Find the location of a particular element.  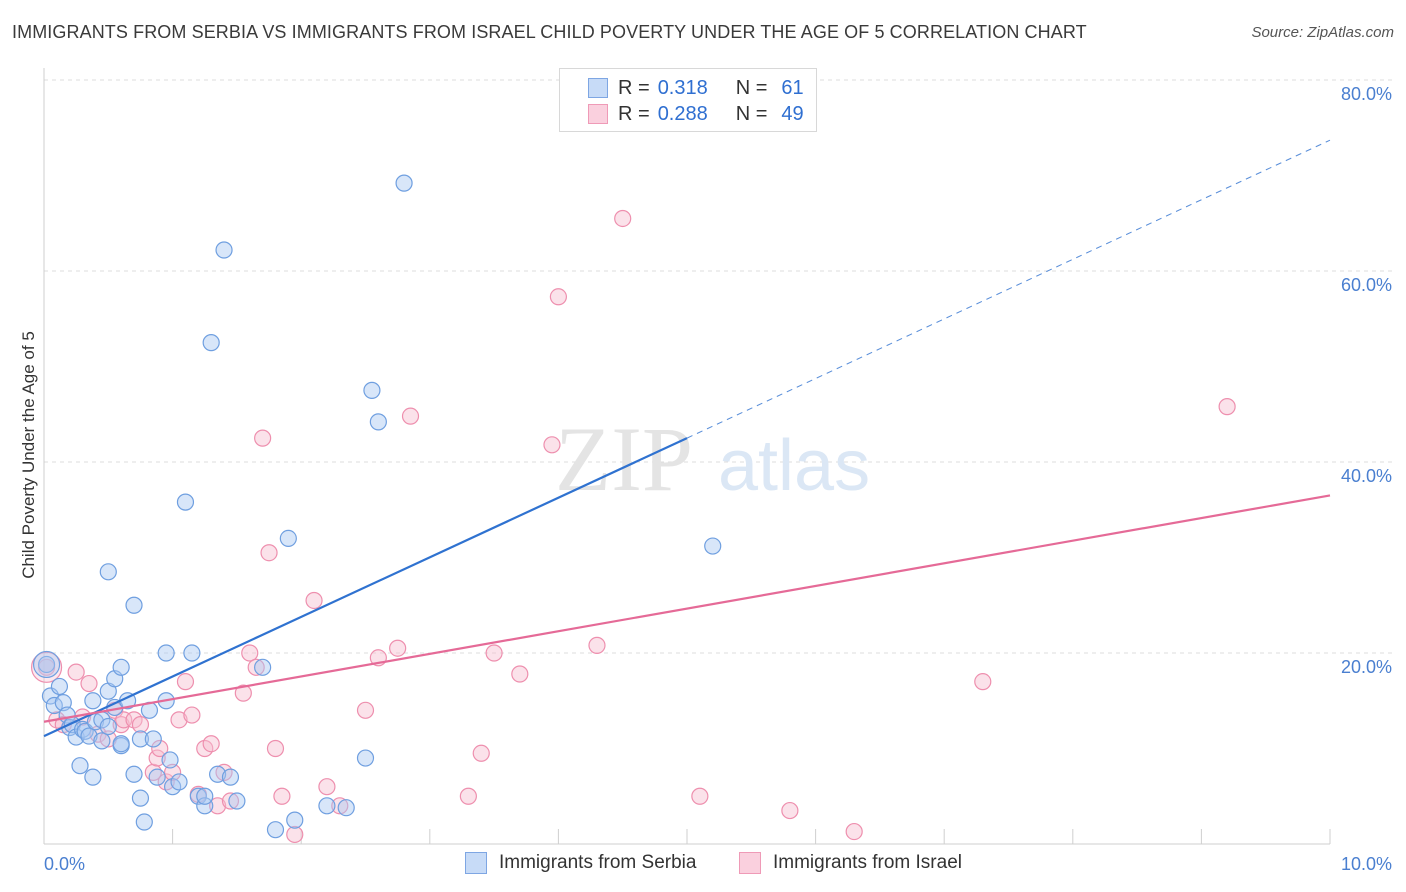

legend-item-serbia: Immigrants from Serbia is located at coordinates (580, 863).